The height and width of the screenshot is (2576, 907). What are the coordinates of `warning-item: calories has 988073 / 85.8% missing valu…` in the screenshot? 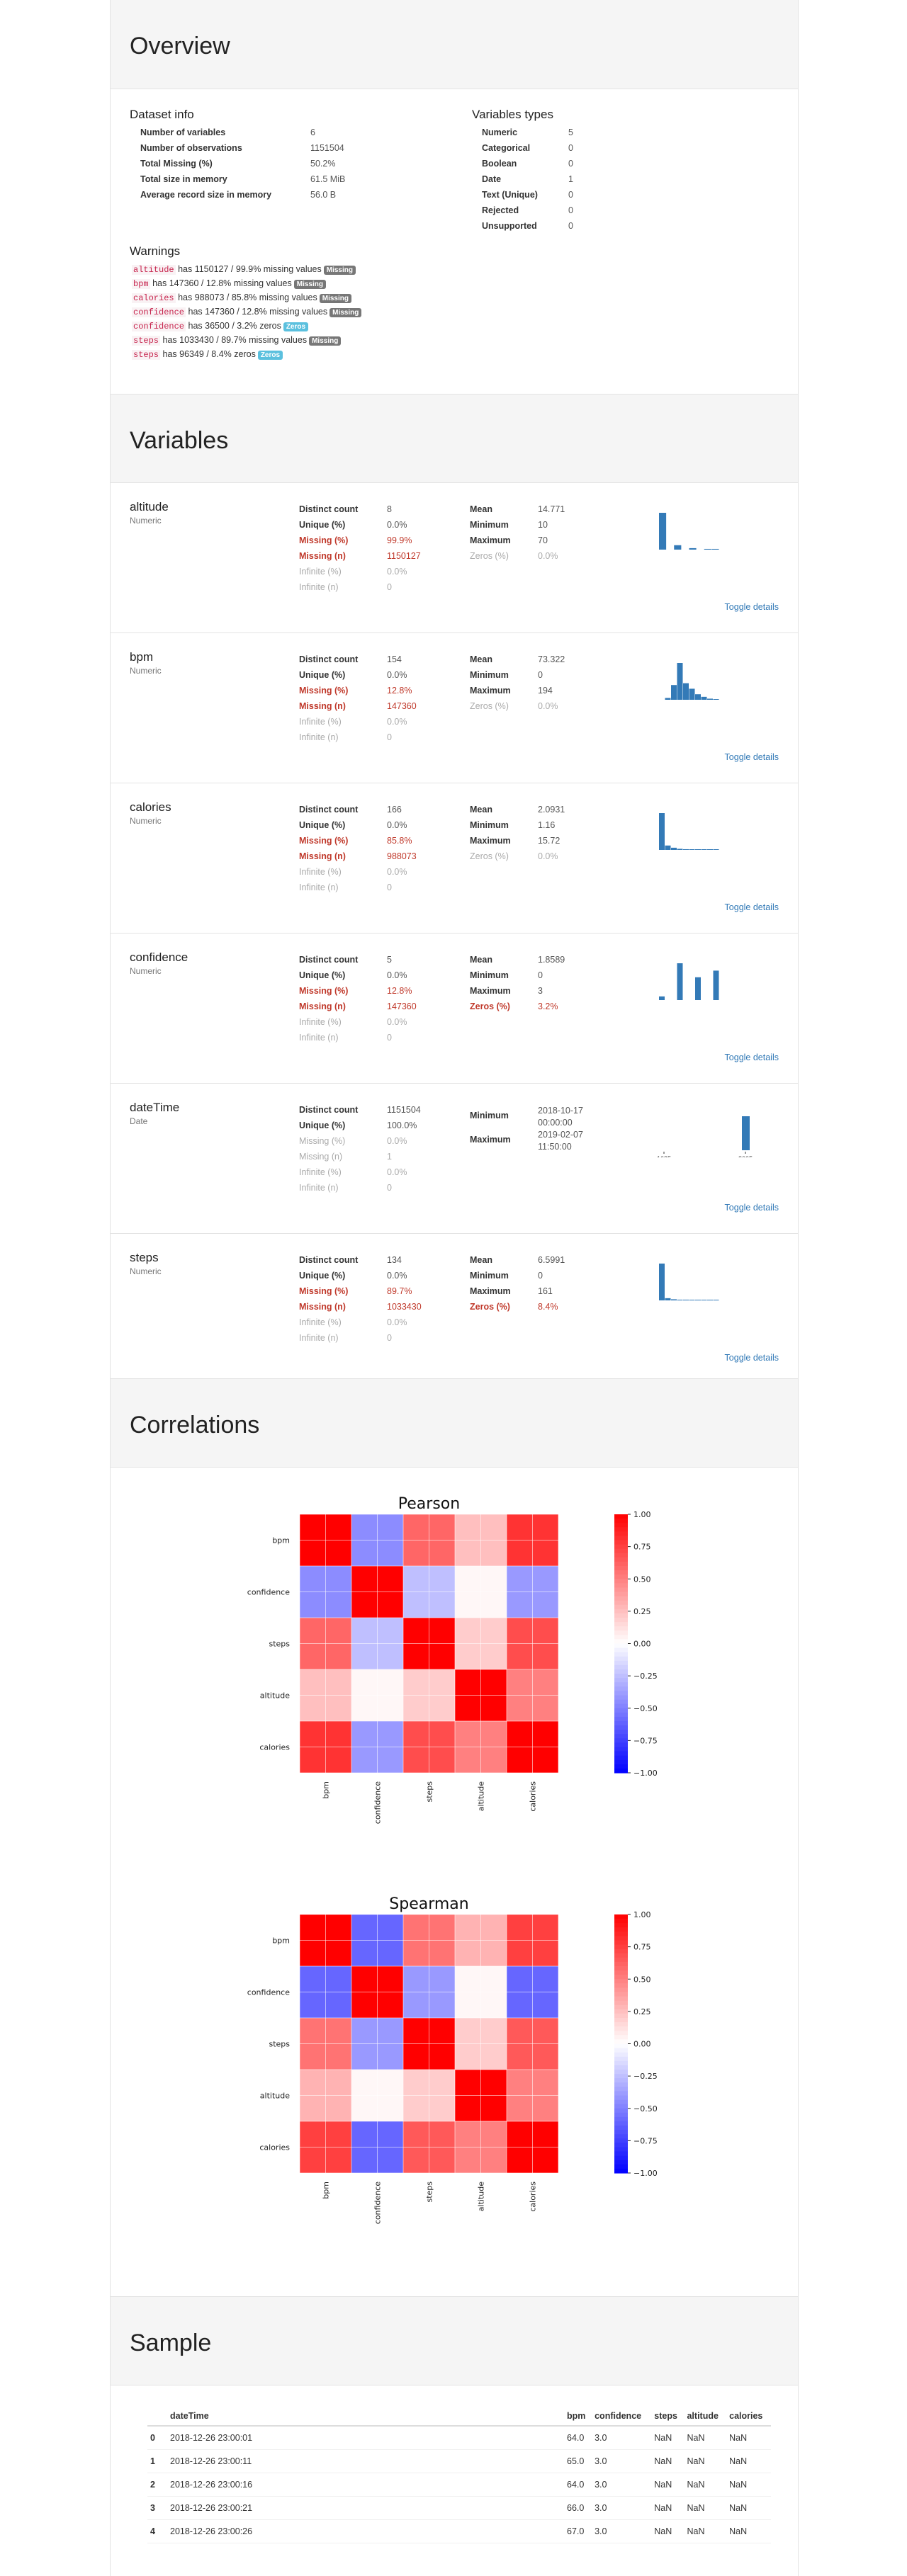 It's located at (246, 300).